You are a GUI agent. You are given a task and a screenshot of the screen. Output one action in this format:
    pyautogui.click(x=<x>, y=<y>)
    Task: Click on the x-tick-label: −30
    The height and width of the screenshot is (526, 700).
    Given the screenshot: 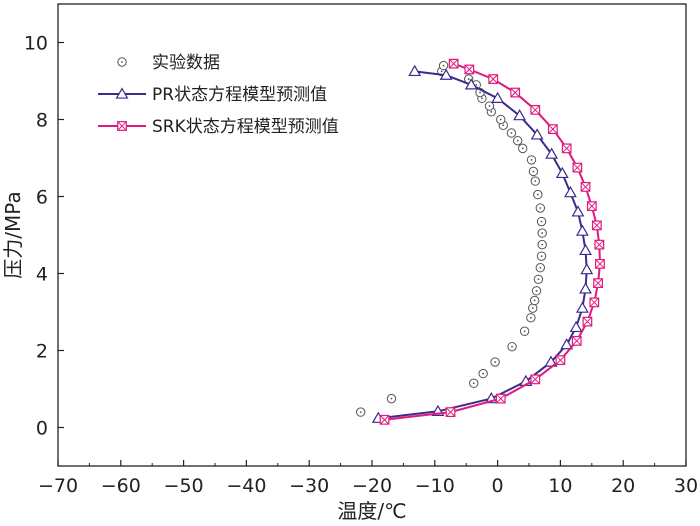 What is the action you would take?
    pyautogui.click(x=309, y=486)
    